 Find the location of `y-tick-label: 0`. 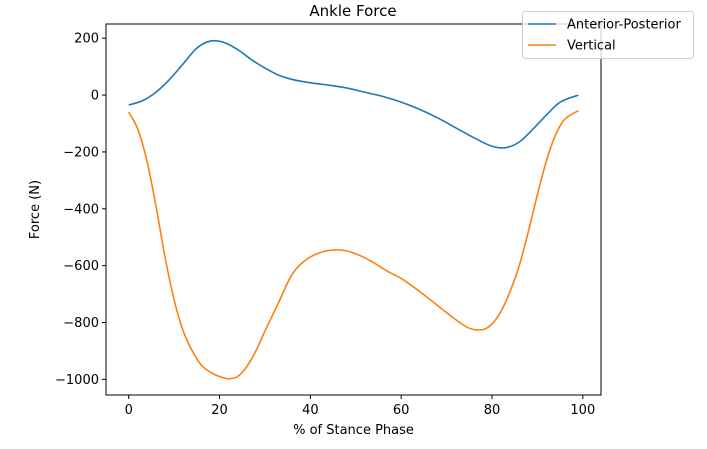

y-tick-label: 0 is located at coordinates (95, 96).